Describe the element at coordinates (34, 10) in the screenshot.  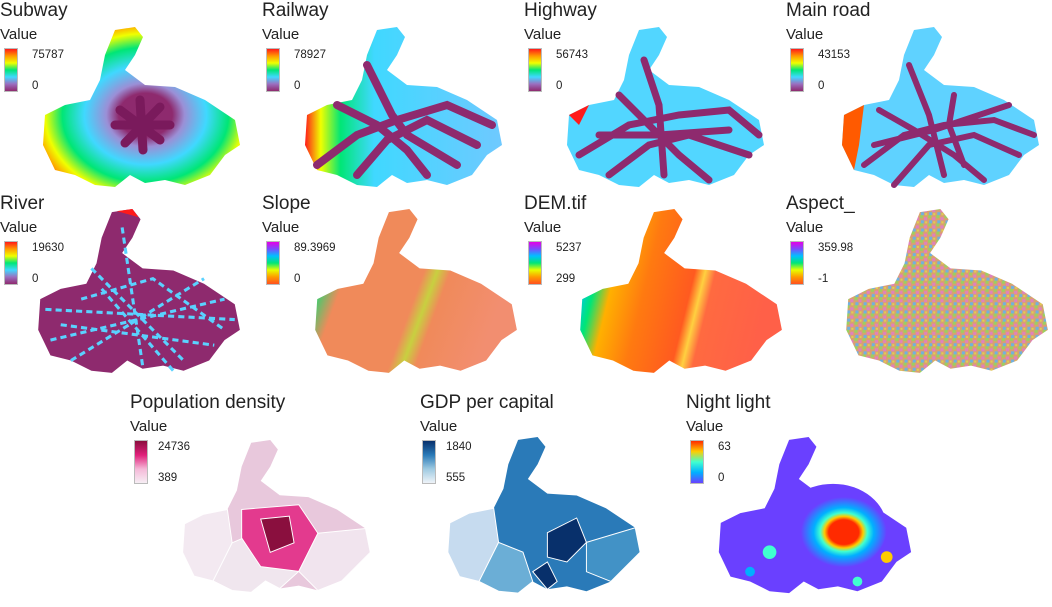
I see `panel-title: Subway` at that location.